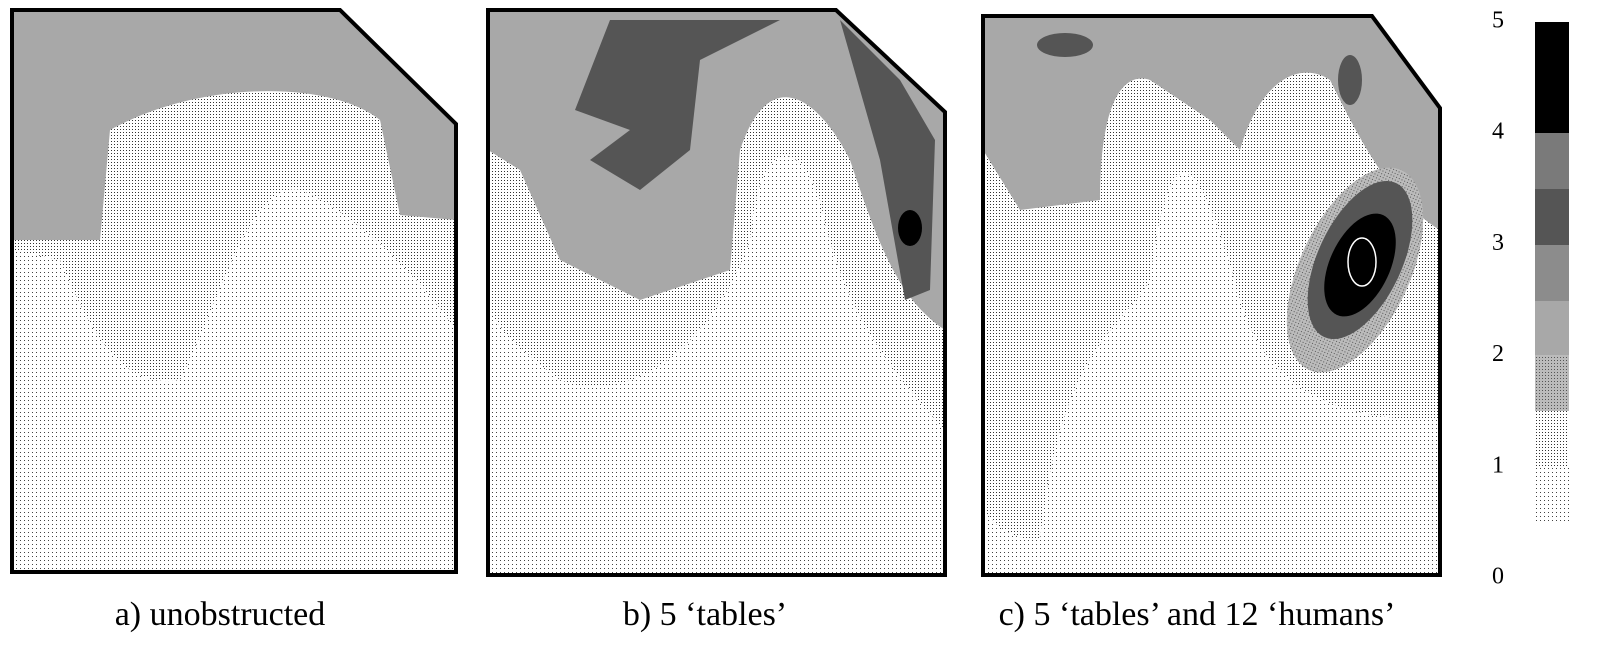 The height and width of the screenshot is (669, 1621). Describe the element at coordinates (1498, 299) in the screenshot. I see `colorbar-ticks: 0 1 2 3 4 5` at that location.